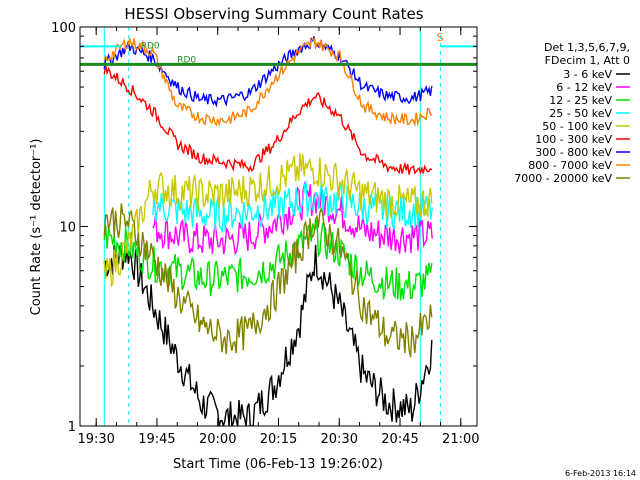 The image size is (640, 480). I want to click on x-tick-label: 20:00, so click(217, 439).